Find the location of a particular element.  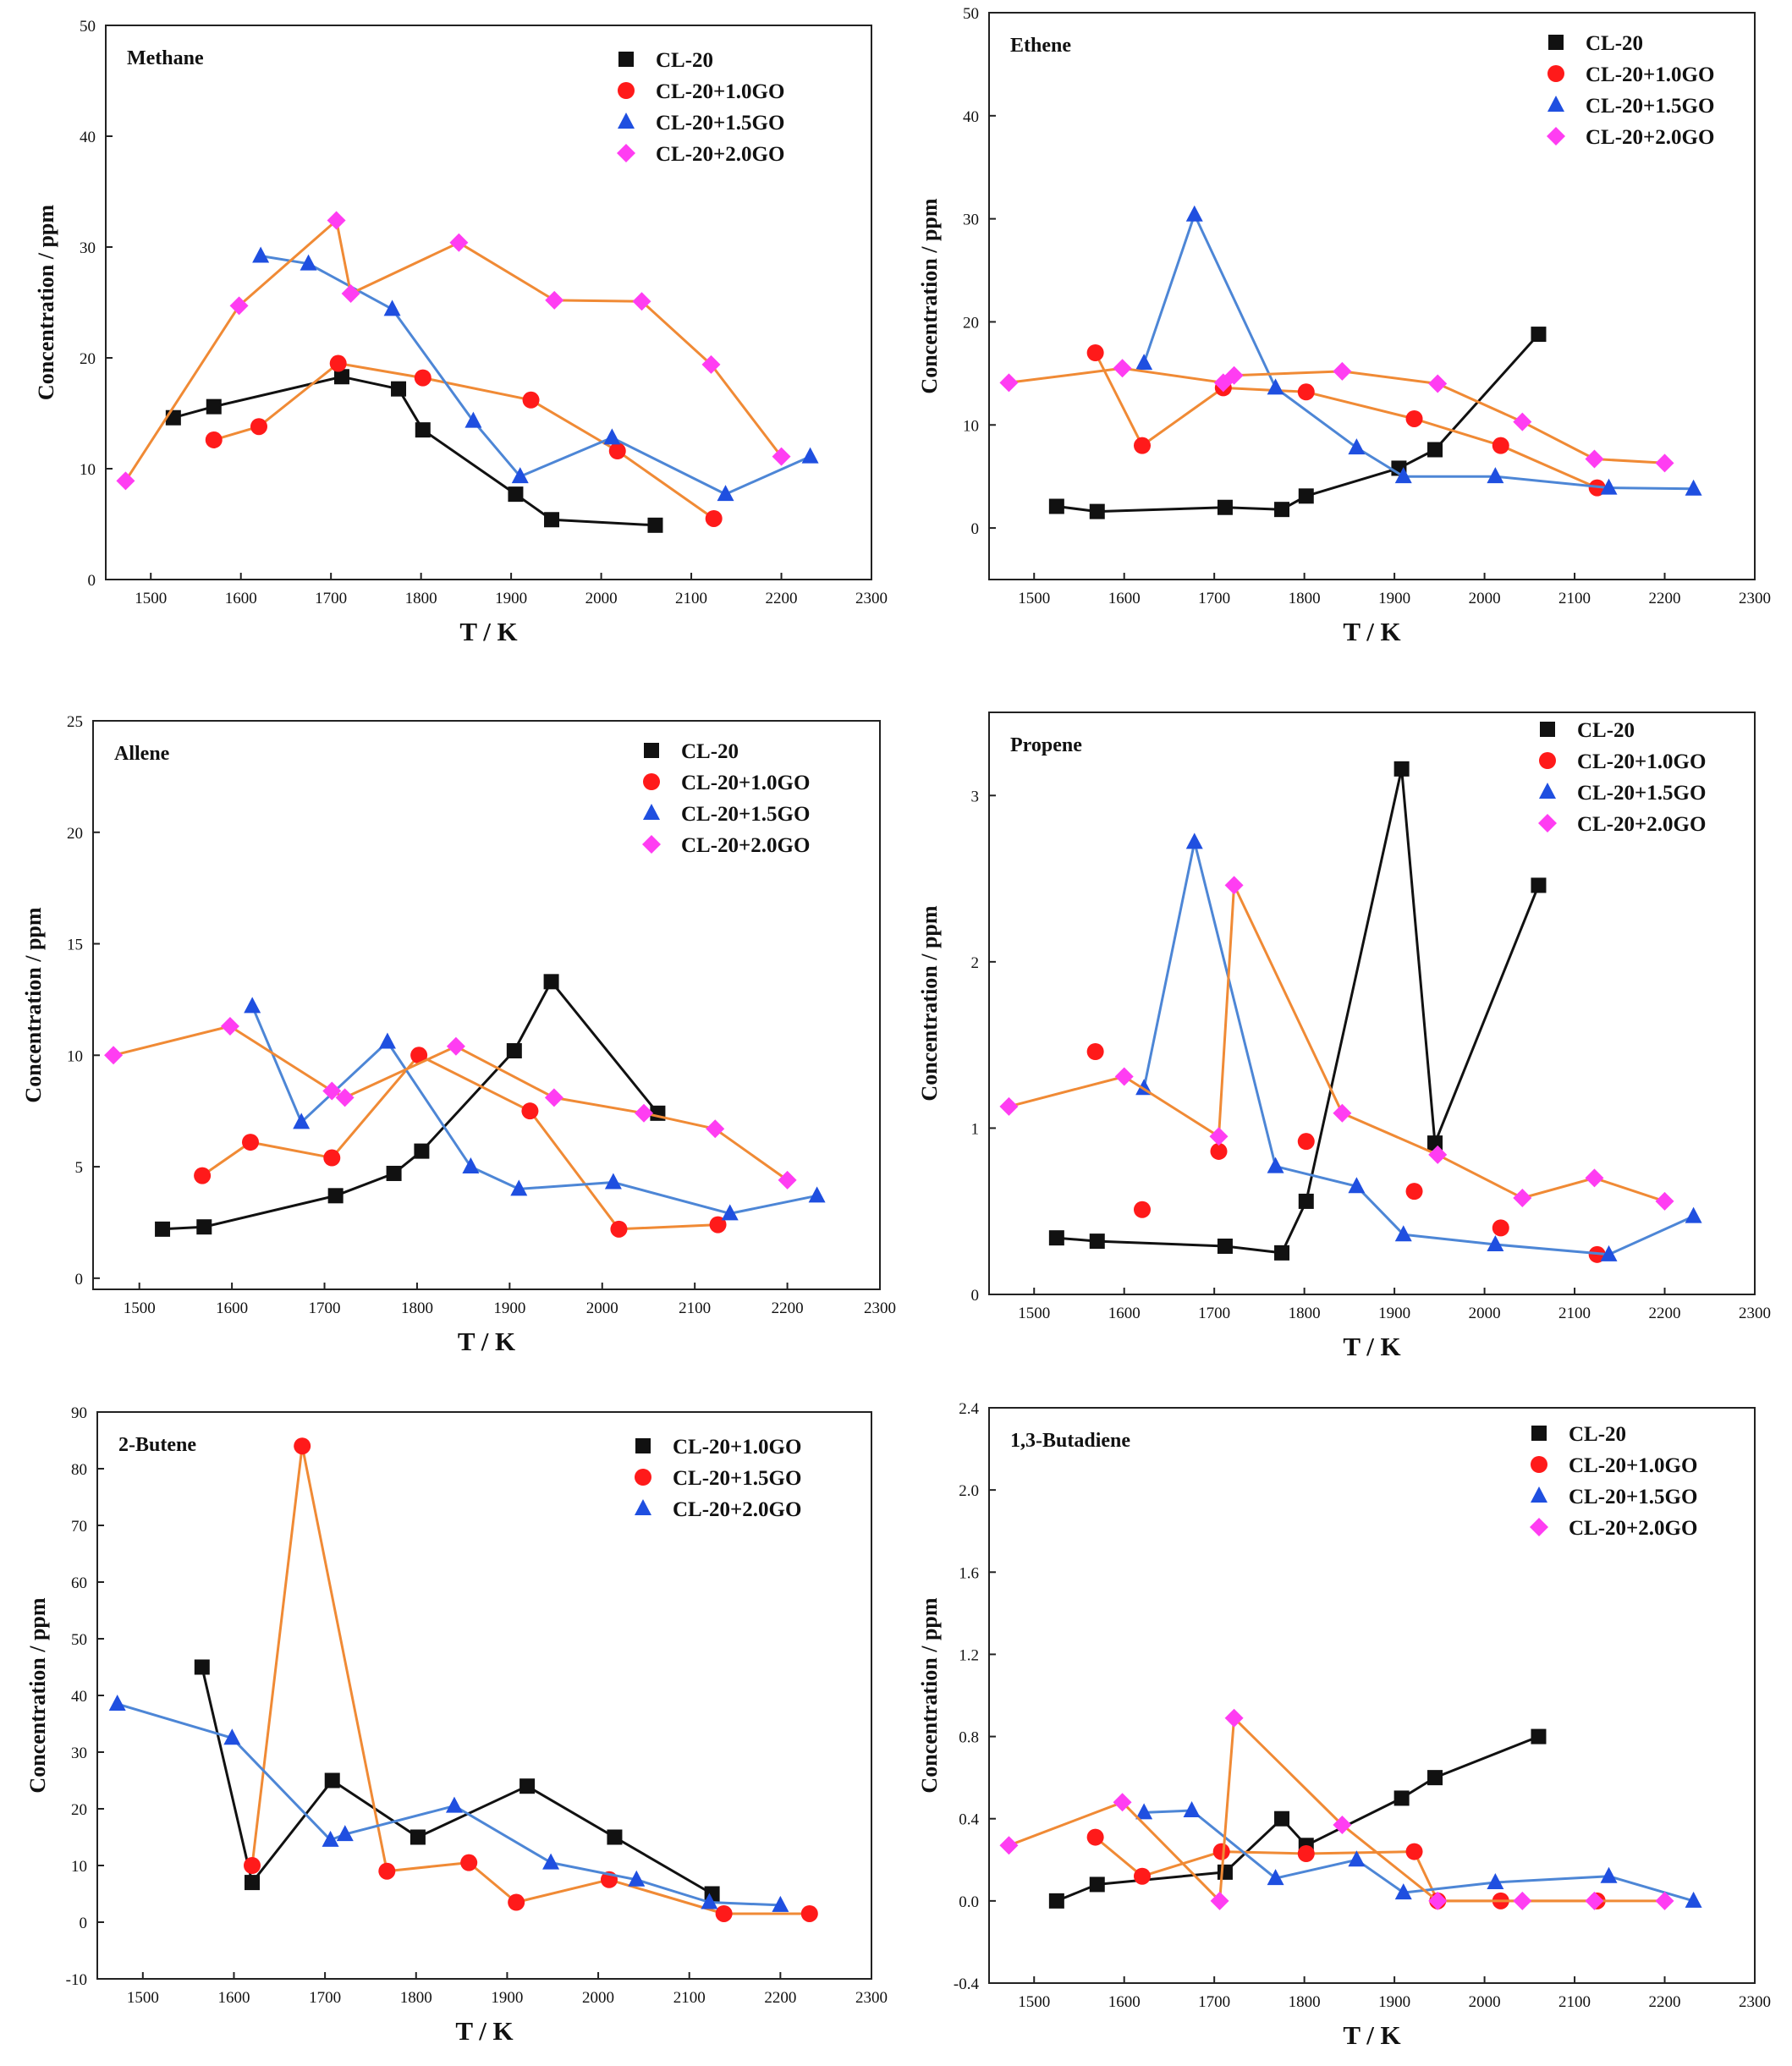

chart-title: Methane is located at coordinates (165, 58).